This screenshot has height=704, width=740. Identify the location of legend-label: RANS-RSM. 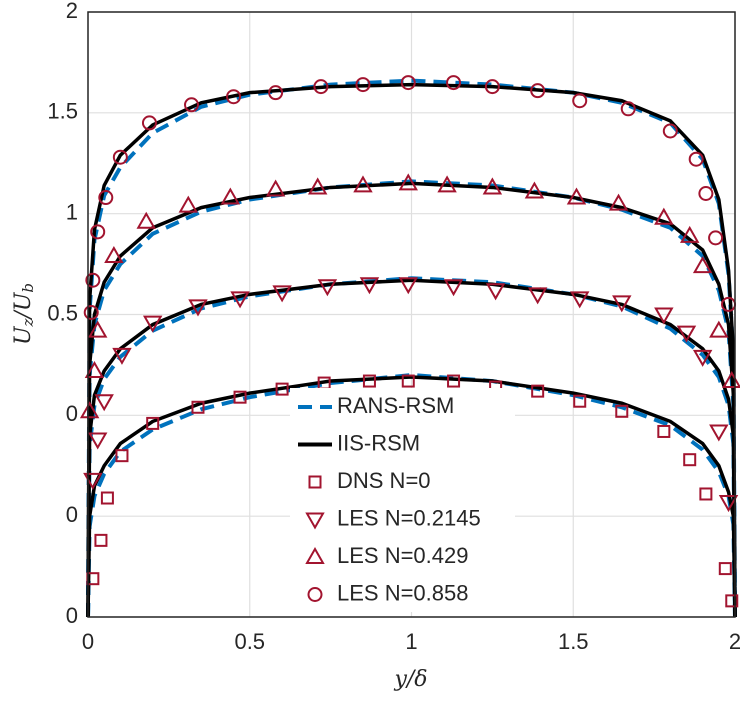
(395, 405).